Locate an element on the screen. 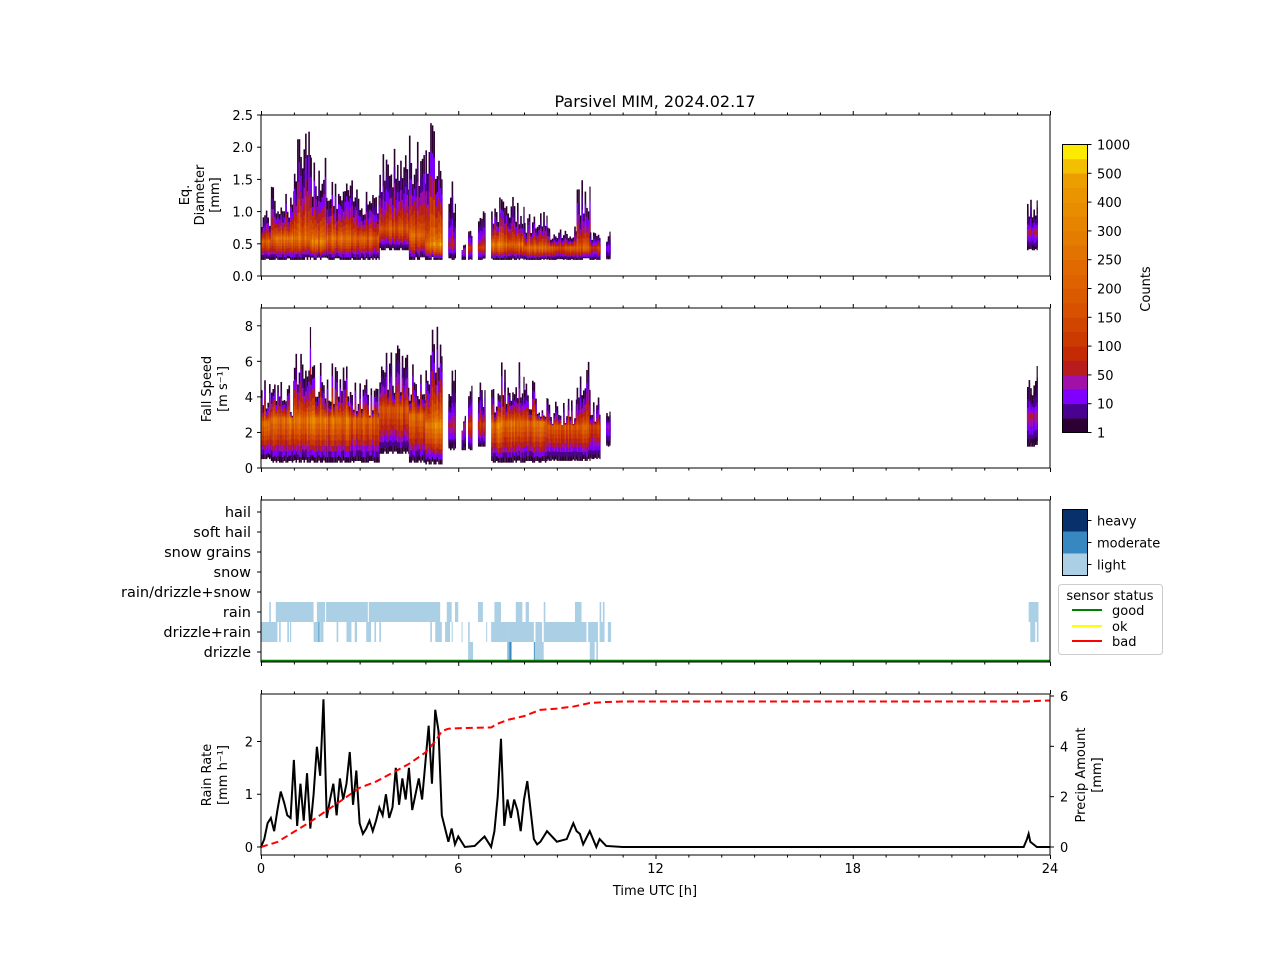 The image size is (1280, 960). precip-amount-line is located at coordinates (655, 773).